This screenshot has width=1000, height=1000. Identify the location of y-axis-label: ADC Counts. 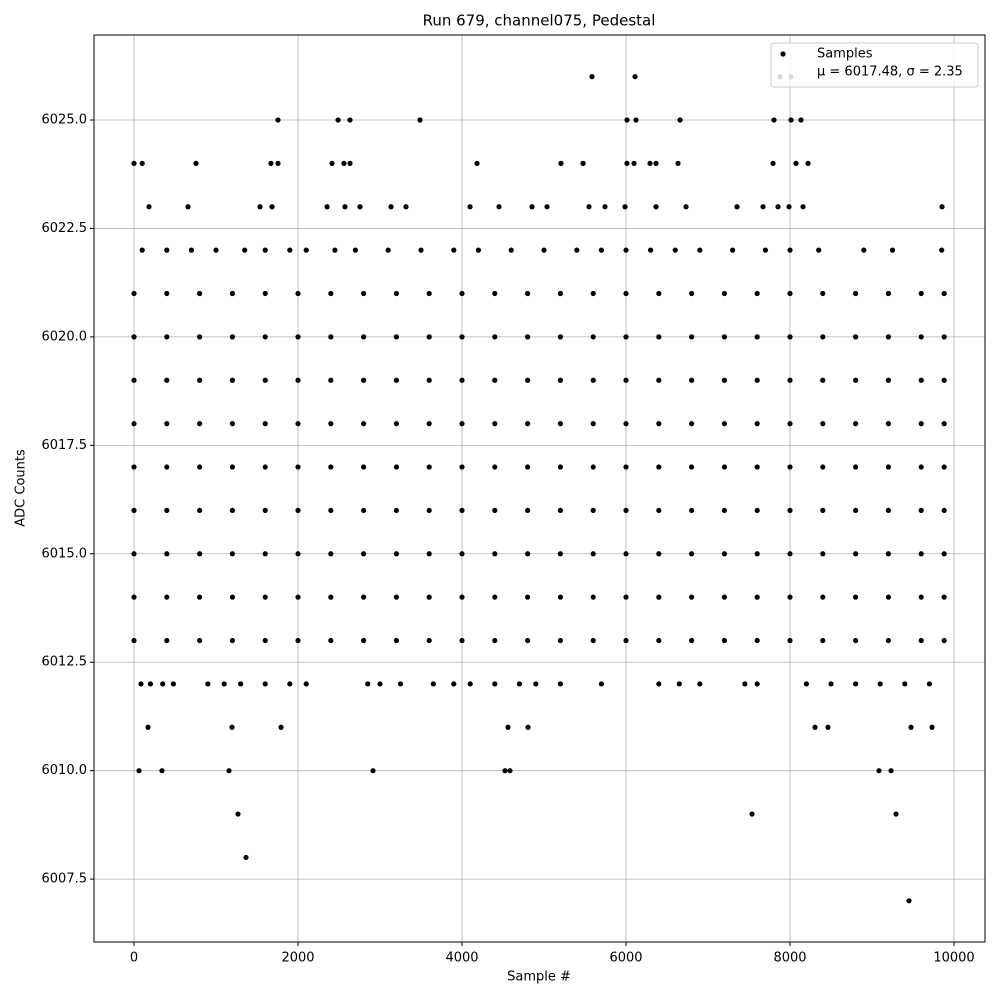
(21, 488).